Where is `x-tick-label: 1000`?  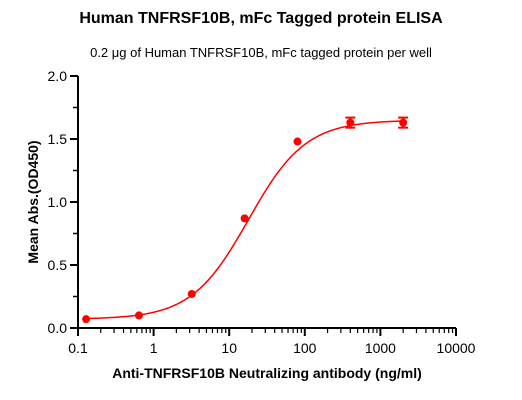 x-tick-label: 1000 is located at coordinates (380, 348).